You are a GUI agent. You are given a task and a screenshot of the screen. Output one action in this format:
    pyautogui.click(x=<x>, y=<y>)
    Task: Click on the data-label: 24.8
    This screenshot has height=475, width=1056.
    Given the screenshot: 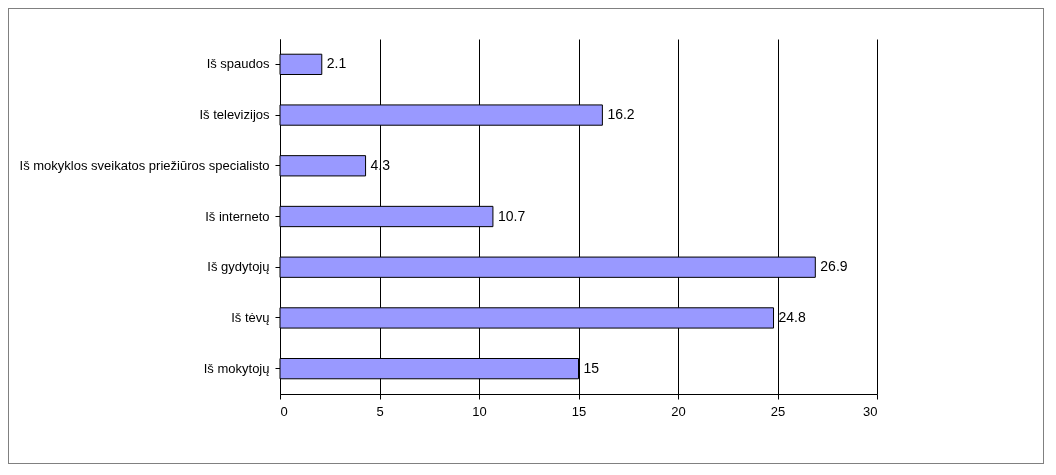 What is the action you would take?
    pyautogui.click(x=792, y=316)
    